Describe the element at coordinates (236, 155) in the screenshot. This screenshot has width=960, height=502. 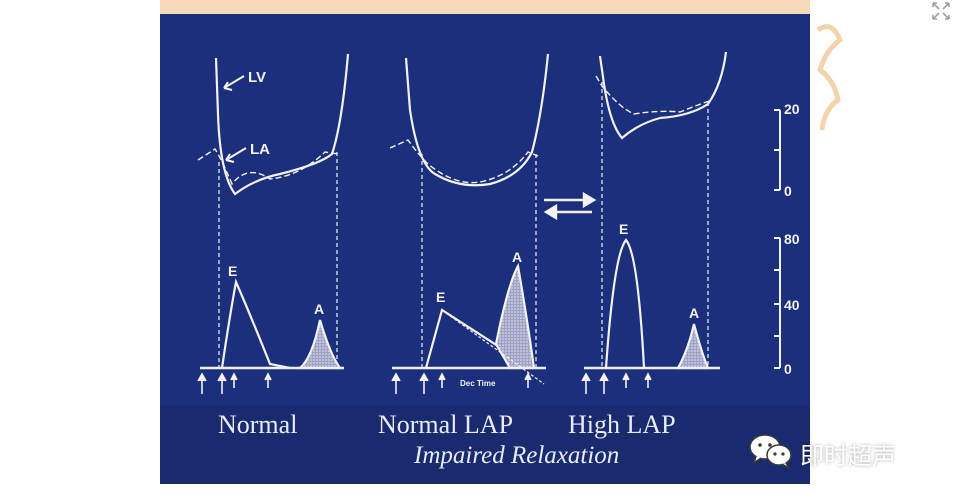
I see `arrow-la` at that location.